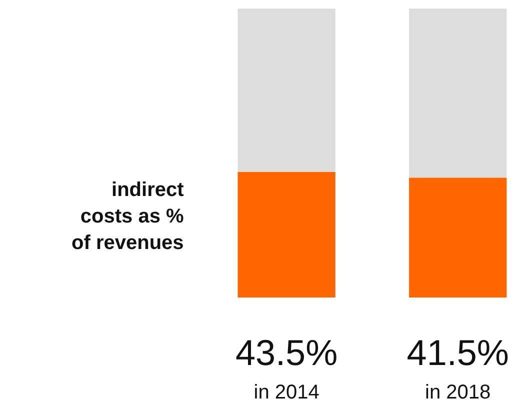 The height and width of the screenshot is (414, 531). What do you see at coordinates (128, 216) in the screenshot?
I see `text: indirect costs as % of revenues` at bounding box center [128, 216].